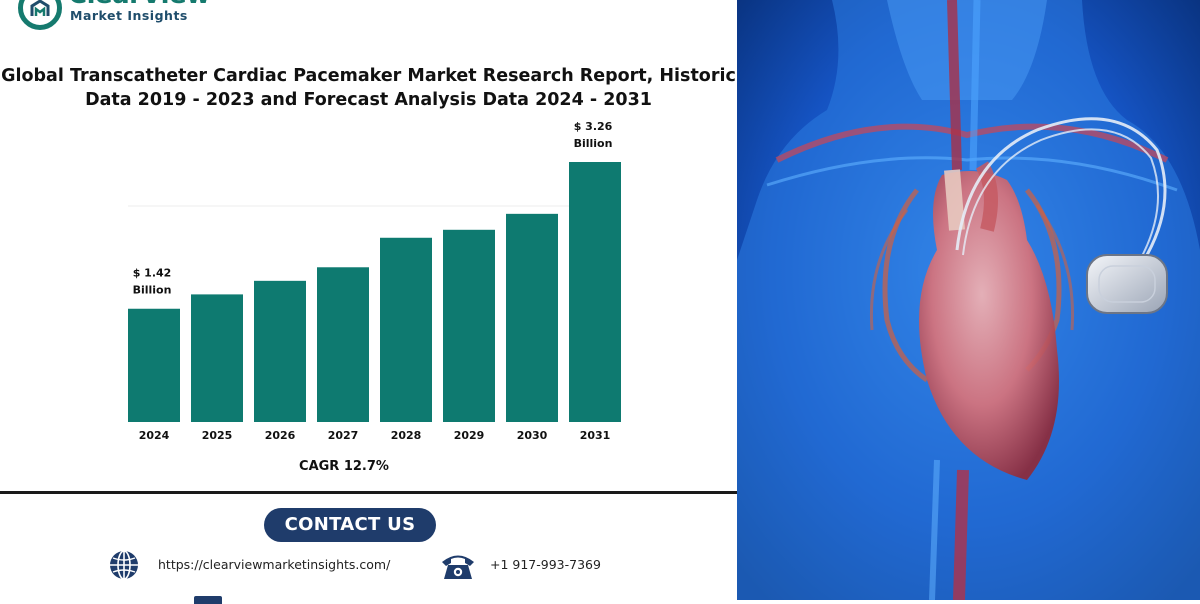  What do you see at coordinates (593, 126) in the screenshot?
I see `data-label-2031-line-1: $ 3.26` at bounding box center [593, 126].